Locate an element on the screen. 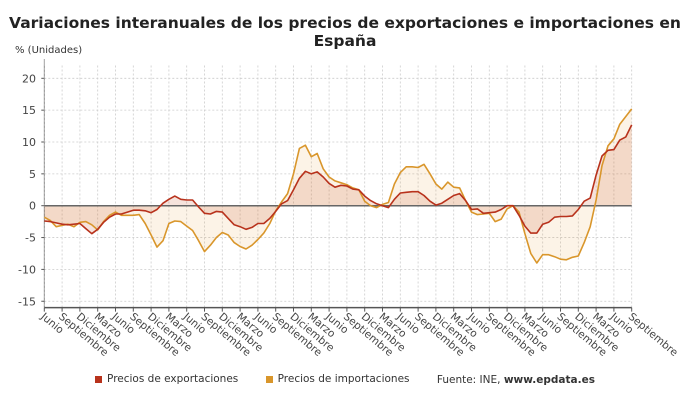 Image resolution: width=690 pixels, height=405 pixels. y-tick-label: 5 is located at coordinates (32, 174).